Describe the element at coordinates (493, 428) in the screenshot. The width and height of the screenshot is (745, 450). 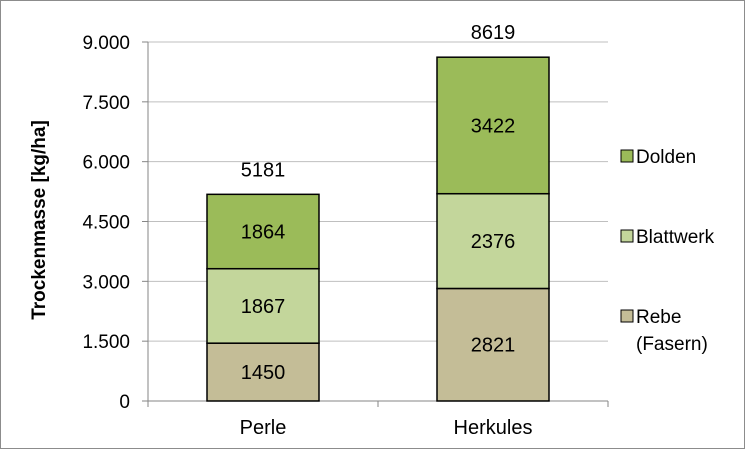
I see `x-category-label: Herkules` at that location.